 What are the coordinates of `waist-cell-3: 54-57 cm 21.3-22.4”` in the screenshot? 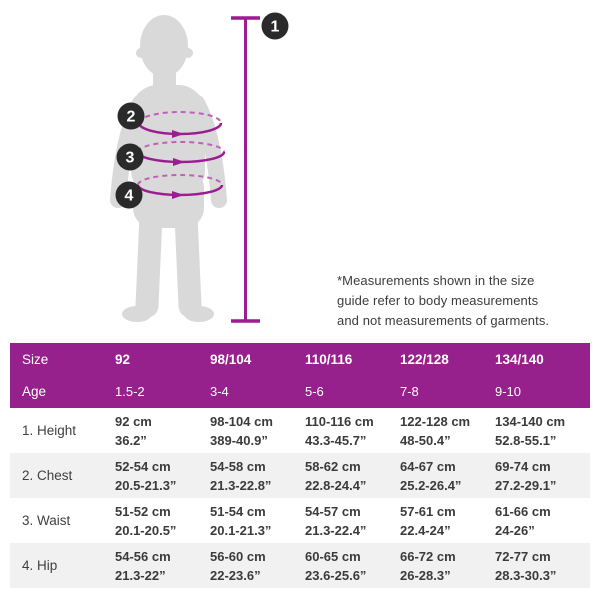 It's located at (336, 520).